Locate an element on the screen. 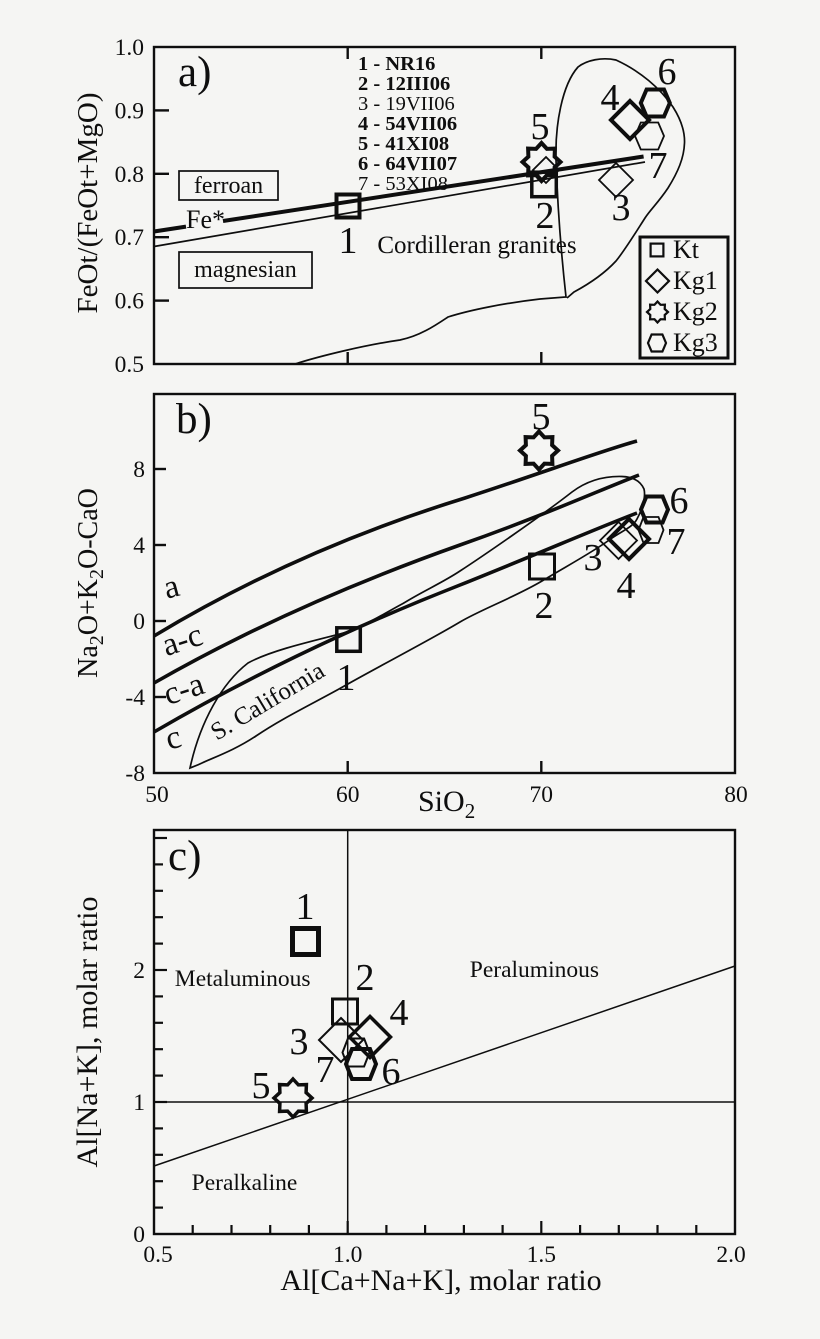  svg-text: 0.8 is located at coordinates (129, 175).